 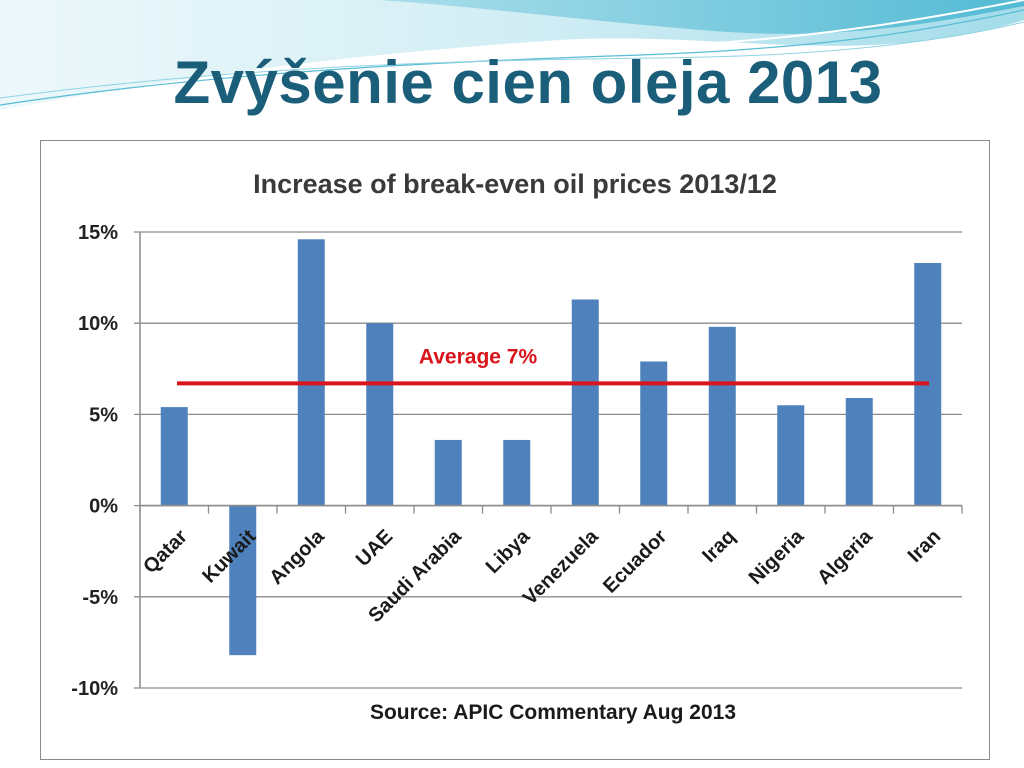 What do you see at coordinates (791, 455) in the screenshot?
I see `bar-nigeria` at bounding box center [791, 455].